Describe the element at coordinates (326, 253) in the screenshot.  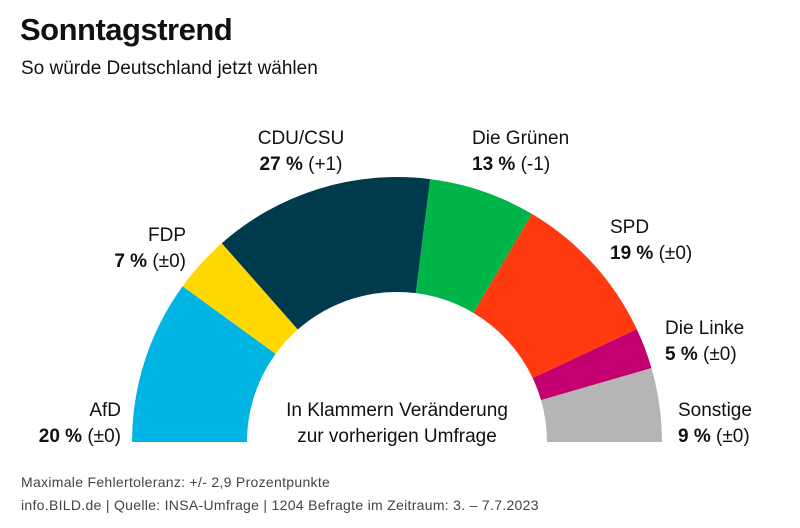
I see `slice-cdu-csu` at that location.